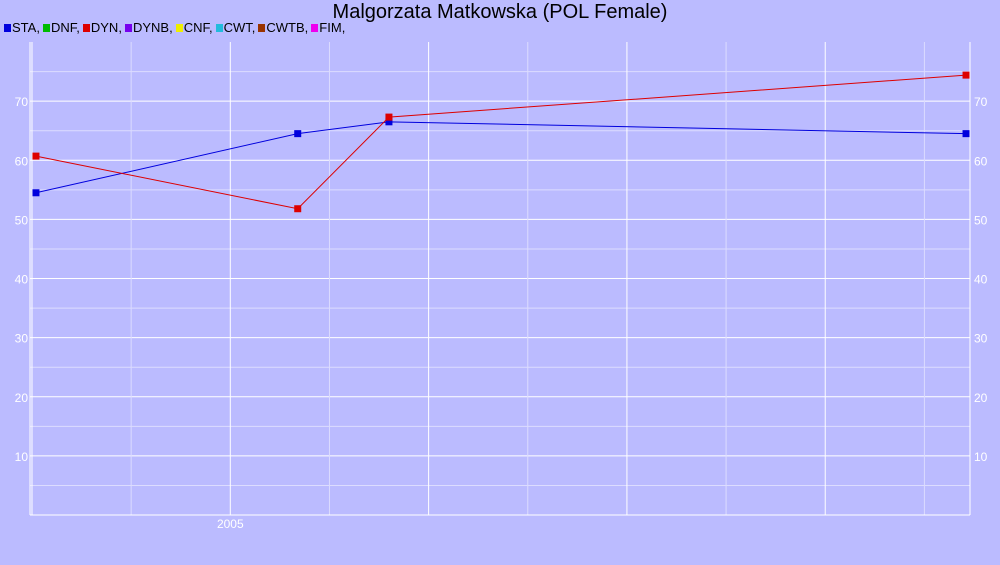  What do you see at coordinates (315, 28) in the screenshot?
I see `legend-swatch-fim` at bounding box center [315, 28].